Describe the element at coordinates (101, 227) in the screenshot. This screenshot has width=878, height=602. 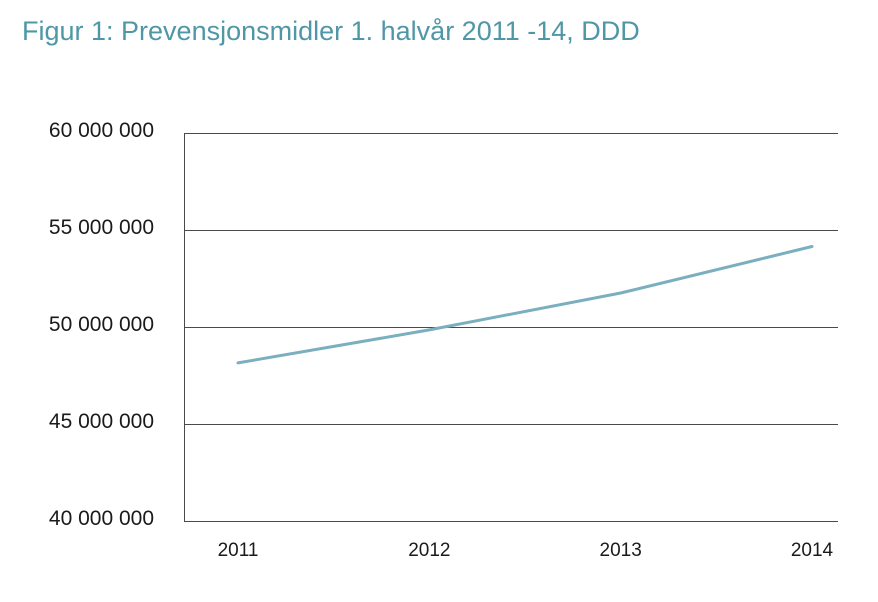
I see `y-tick-label: 55 000 000` at that location.